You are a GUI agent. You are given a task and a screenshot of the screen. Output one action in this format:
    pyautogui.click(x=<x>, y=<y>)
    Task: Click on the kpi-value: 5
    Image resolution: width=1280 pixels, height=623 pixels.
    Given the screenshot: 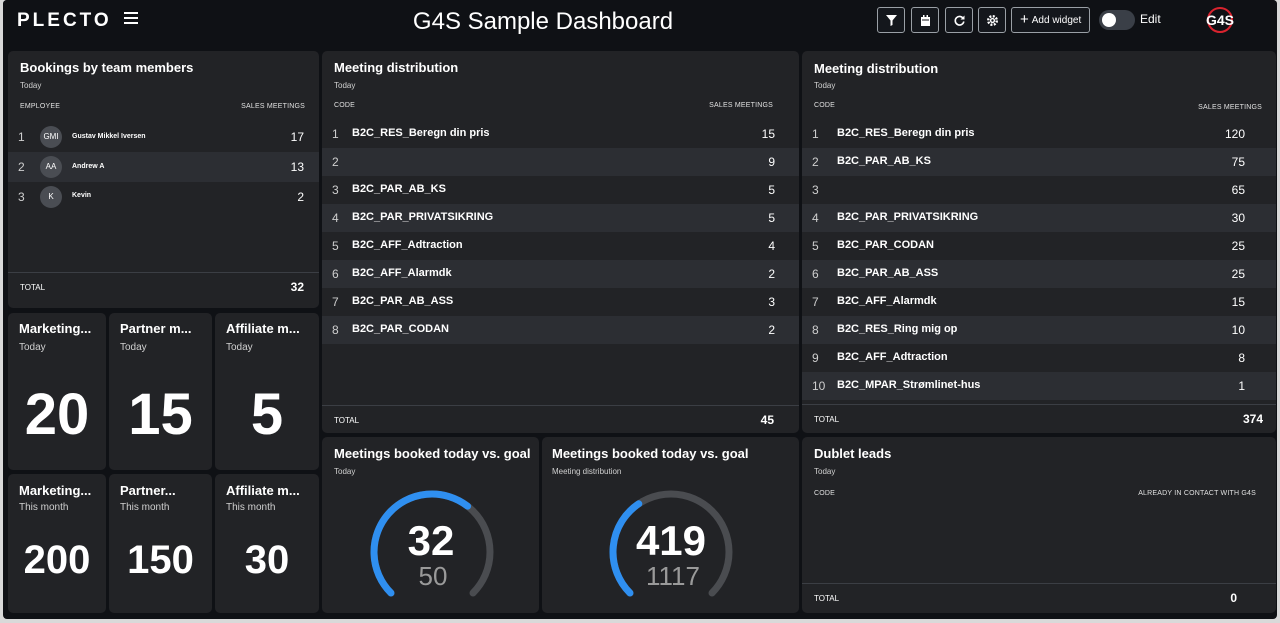 What is the action you would take?
    pyautogui.click(x=267, y=414)
    